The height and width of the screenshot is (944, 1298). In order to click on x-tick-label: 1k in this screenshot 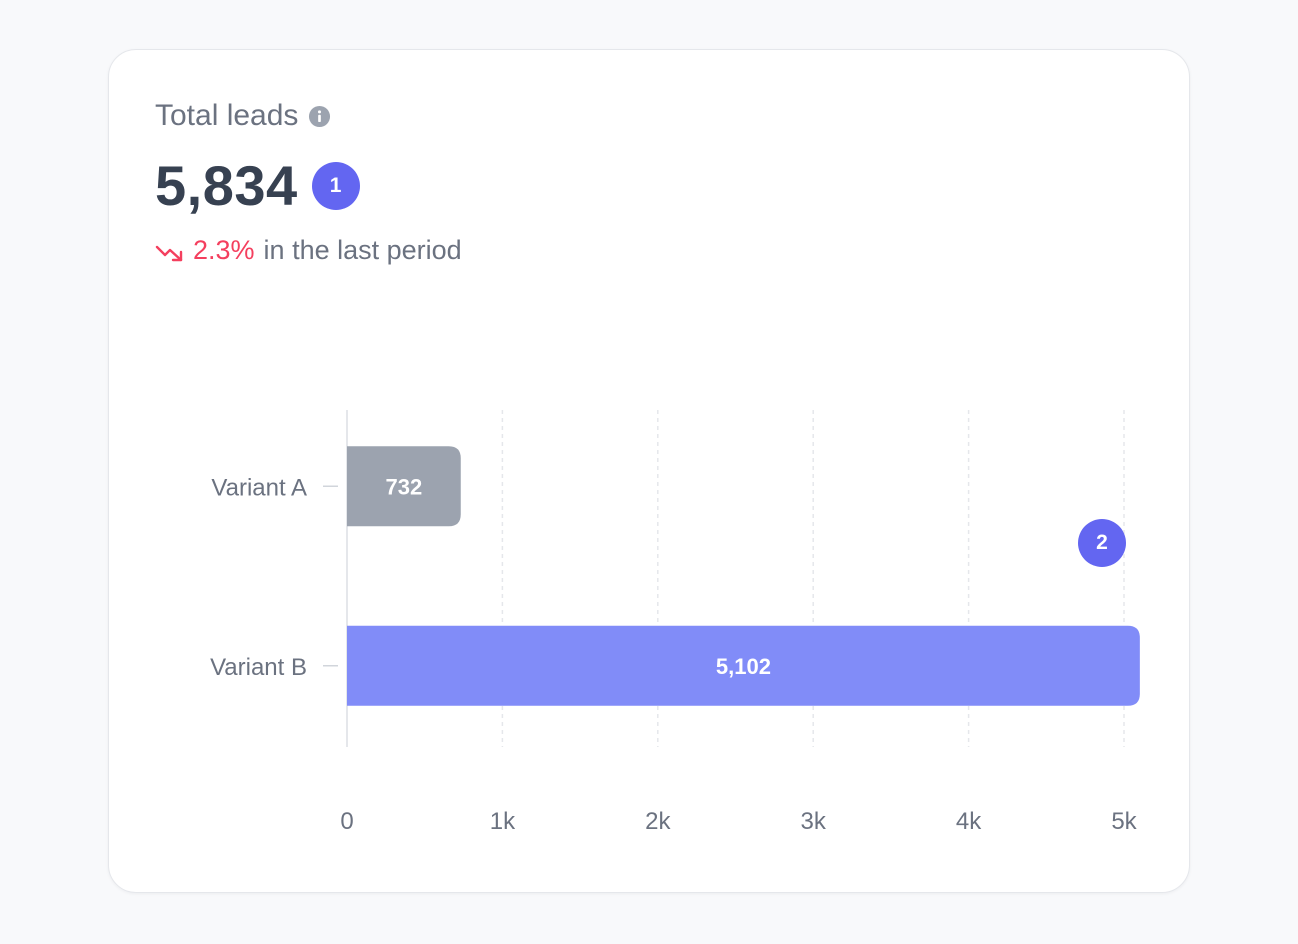, I will do `click(503, 821)`.